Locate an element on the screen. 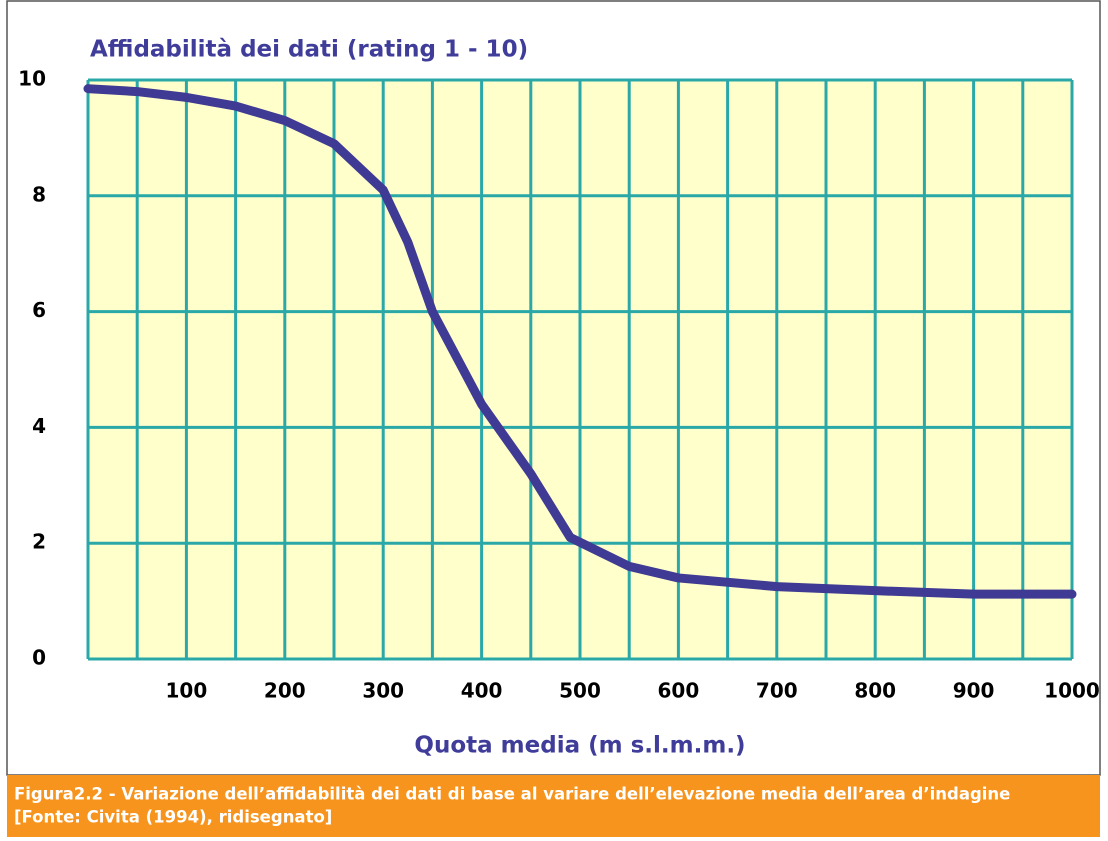 The width and height of the screenshot is (1108, 841). caption-box is located at coordinates (553, 806).